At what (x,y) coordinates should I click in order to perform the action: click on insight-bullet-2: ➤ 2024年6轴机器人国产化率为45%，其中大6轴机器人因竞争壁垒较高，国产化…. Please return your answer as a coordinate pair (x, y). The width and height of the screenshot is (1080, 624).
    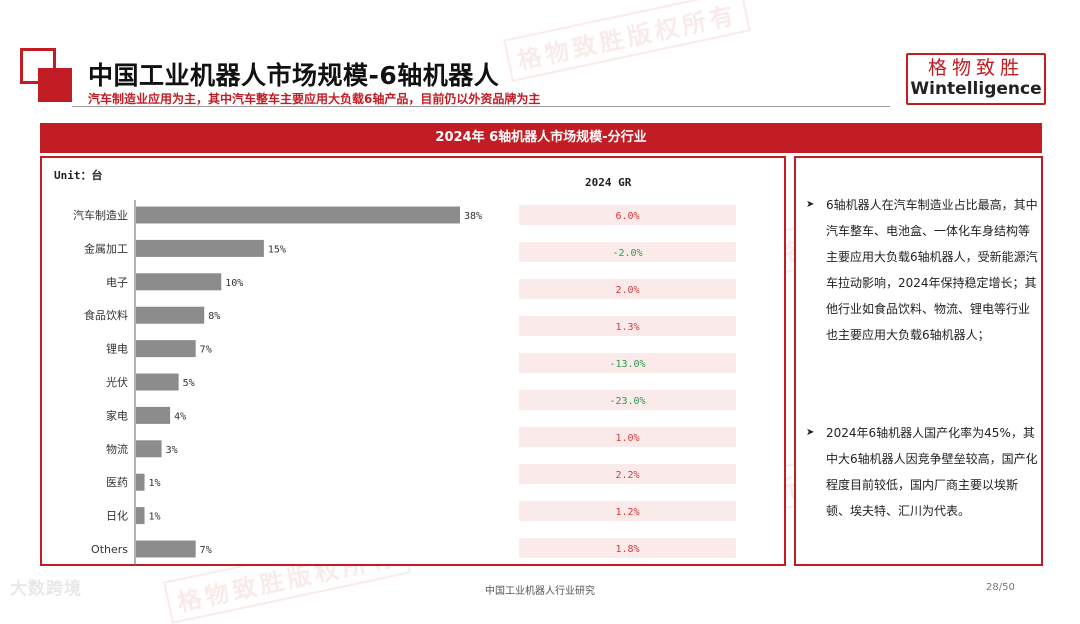
    Looking at the image, I should click on (922, 472).